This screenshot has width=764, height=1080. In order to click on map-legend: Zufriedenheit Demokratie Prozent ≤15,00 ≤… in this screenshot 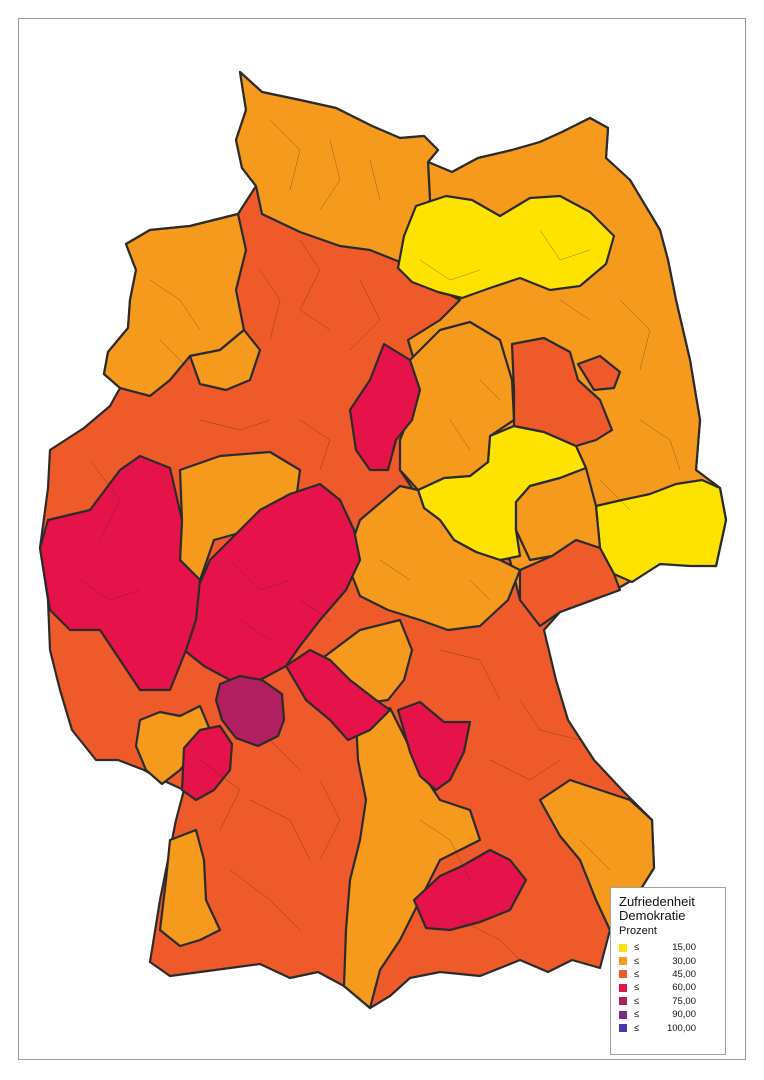, I will do `click(668, 971)`.